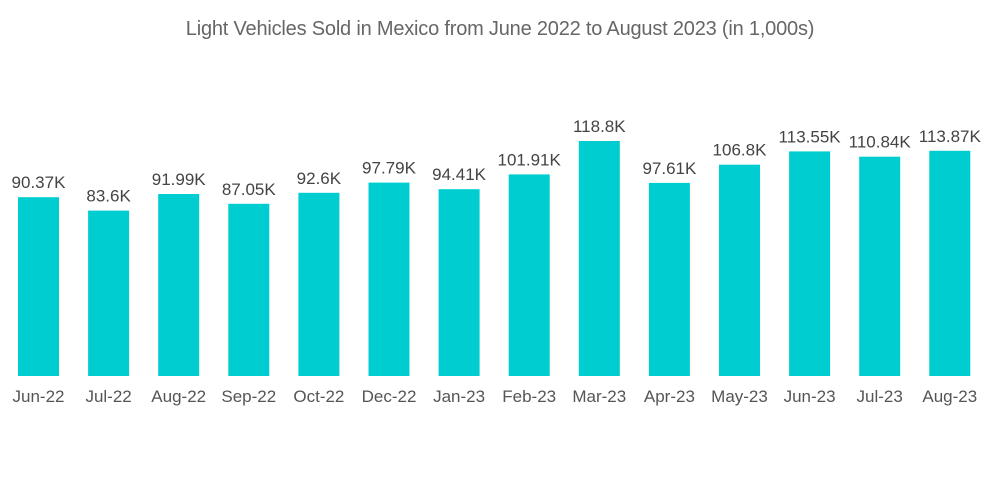 The height and width of the screenshot is (504, 1000). I want to click on data-label-may-23: 106.8K, so click(740, 150).